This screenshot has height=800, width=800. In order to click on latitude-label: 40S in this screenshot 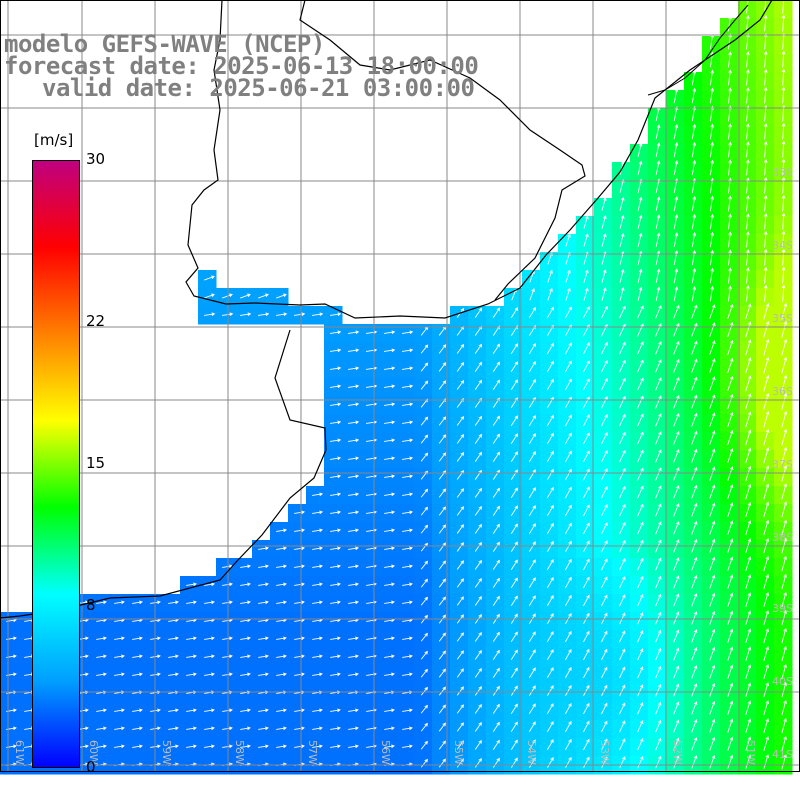, I will do `click(782, 681)`.